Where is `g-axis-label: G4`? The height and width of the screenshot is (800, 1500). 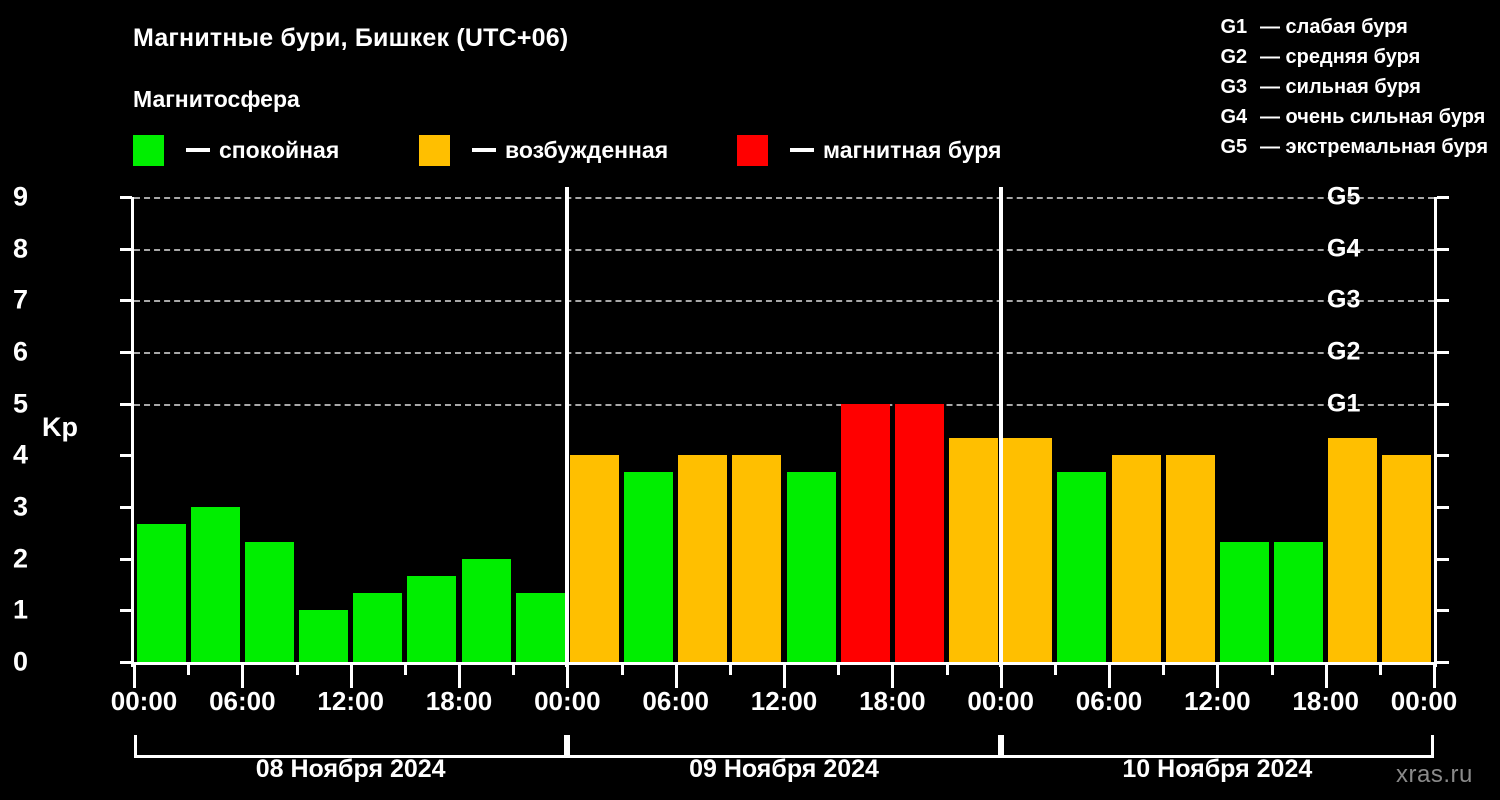 g-axis-label: G4 is located at coordinates (1344, 248).